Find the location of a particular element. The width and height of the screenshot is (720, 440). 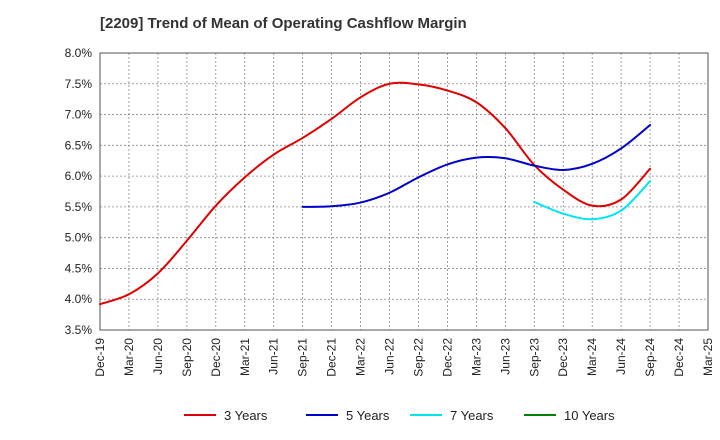

y-axis: 3.5% 4.0% 4.5% 5.0% 5.5% 6.0% 6.5% 7.0% 7.5% 8.0% is located at coordinates (79, 191).